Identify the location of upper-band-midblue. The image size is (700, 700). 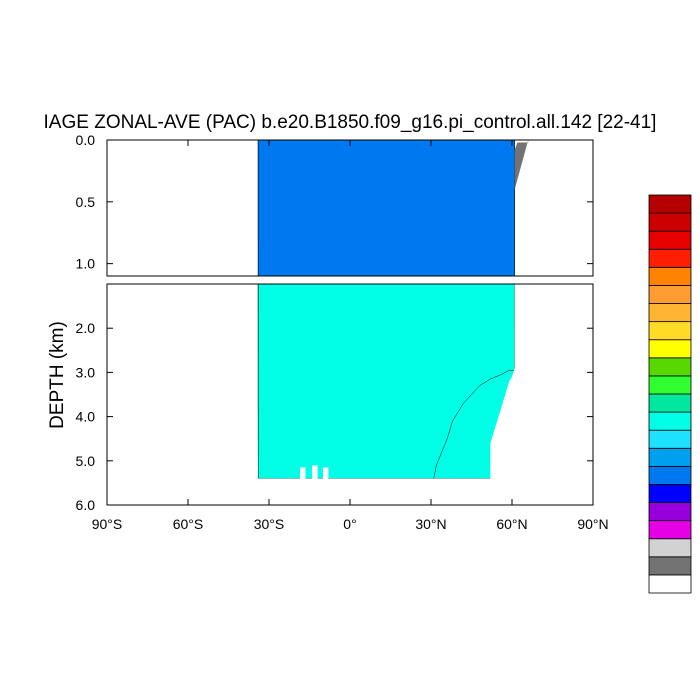
(386, 208).